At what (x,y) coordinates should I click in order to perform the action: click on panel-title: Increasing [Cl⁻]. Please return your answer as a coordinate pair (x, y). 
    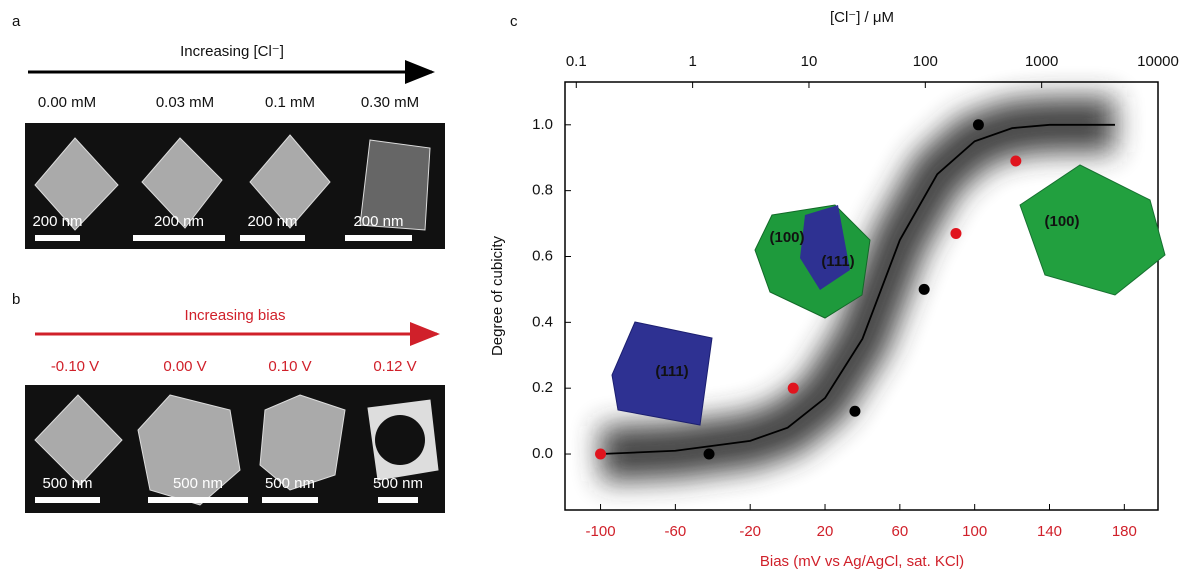
    Looking at the image, I should click on (232, 51).